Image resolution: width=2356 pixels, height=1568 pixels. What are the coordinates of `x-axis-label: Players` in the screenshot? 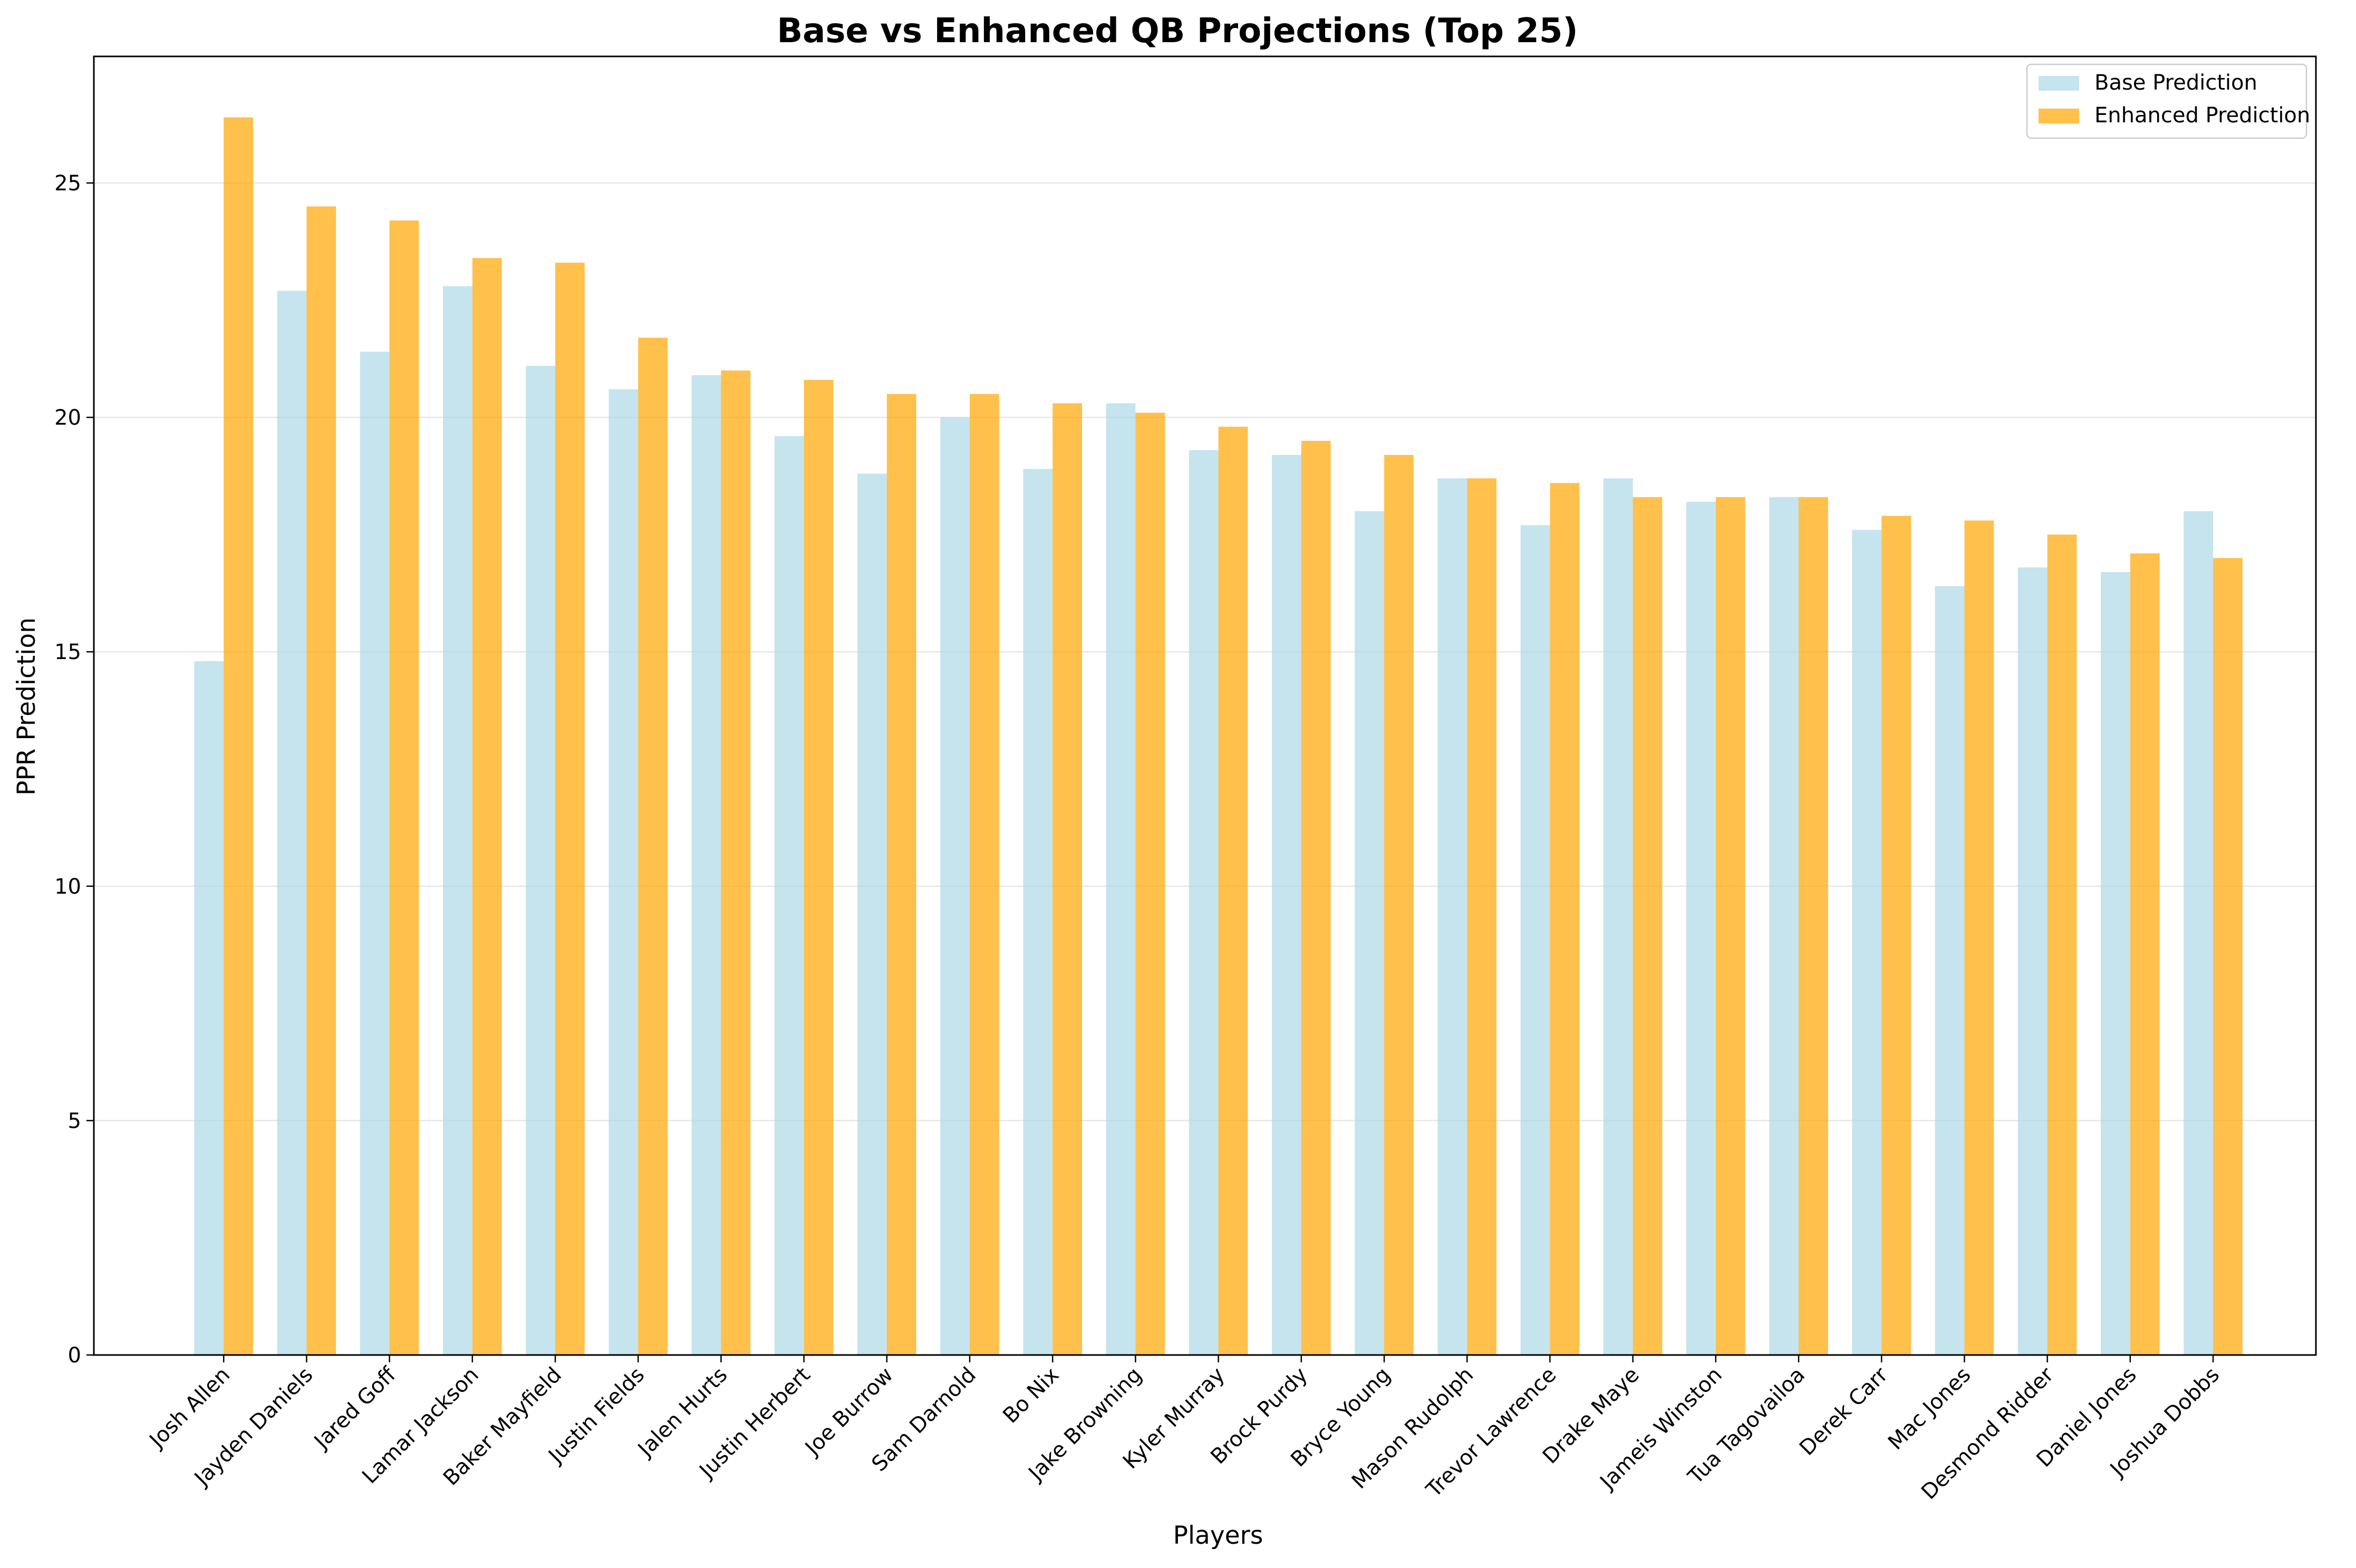 It's located at (1218, 1535).